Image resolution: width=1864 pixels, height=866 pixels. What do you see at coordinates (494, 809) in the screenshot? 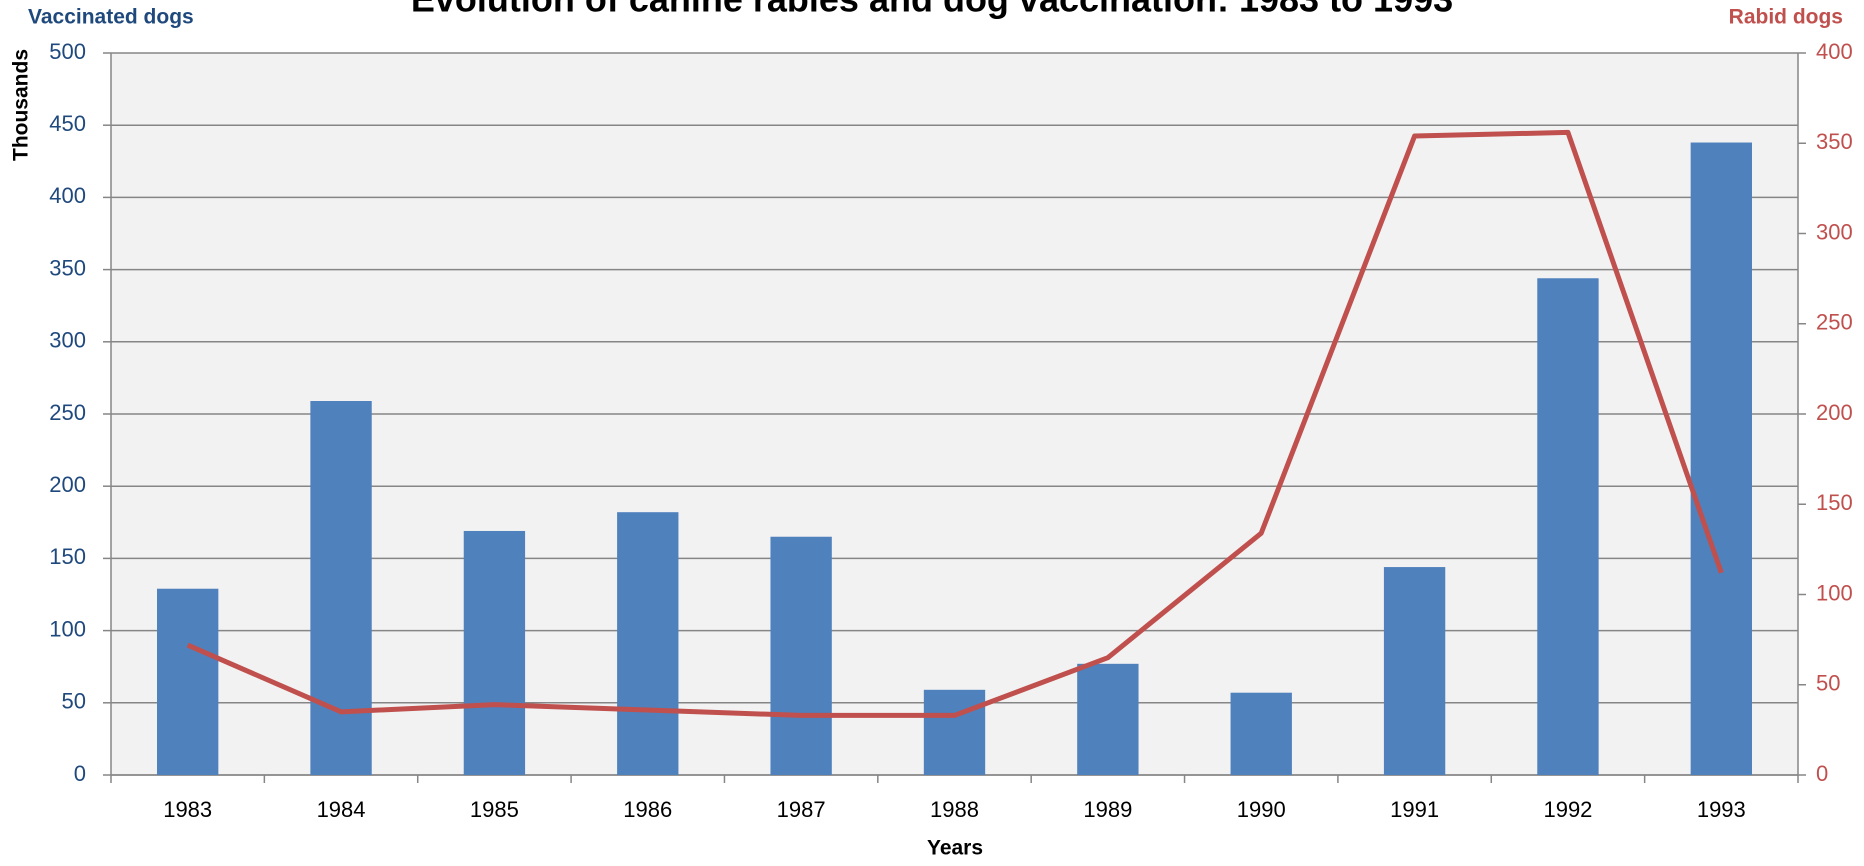
I see `x-tick-label: 1985` at bounding box center [494, 809].